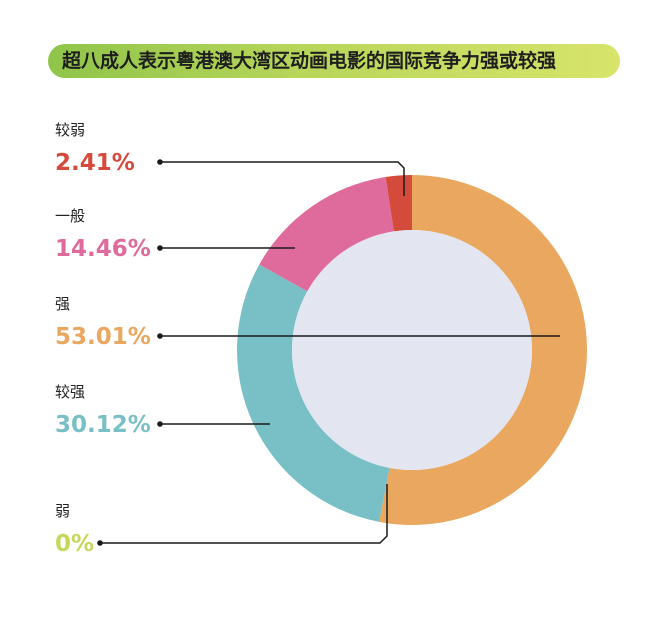 The height and width of the screenshot is (618, 660). What do you see at coordinates (103, 249) in the screenshot?
I see `percent-label-1: 14.46%` at bounding box center [103, 249].